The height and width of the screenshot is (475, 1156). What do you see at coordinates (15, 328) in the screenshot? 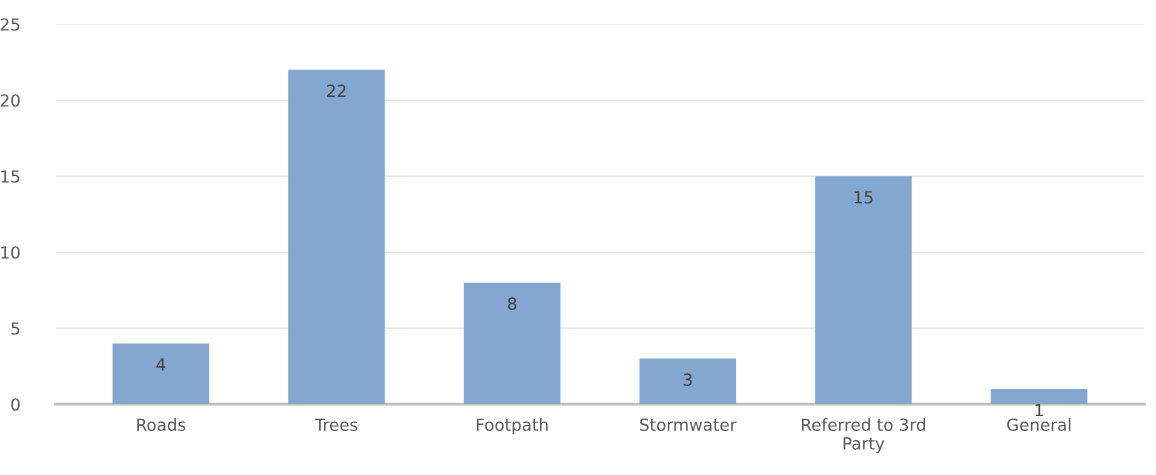
I see `y-tick-label: 5` at bounding box center [15, 328].